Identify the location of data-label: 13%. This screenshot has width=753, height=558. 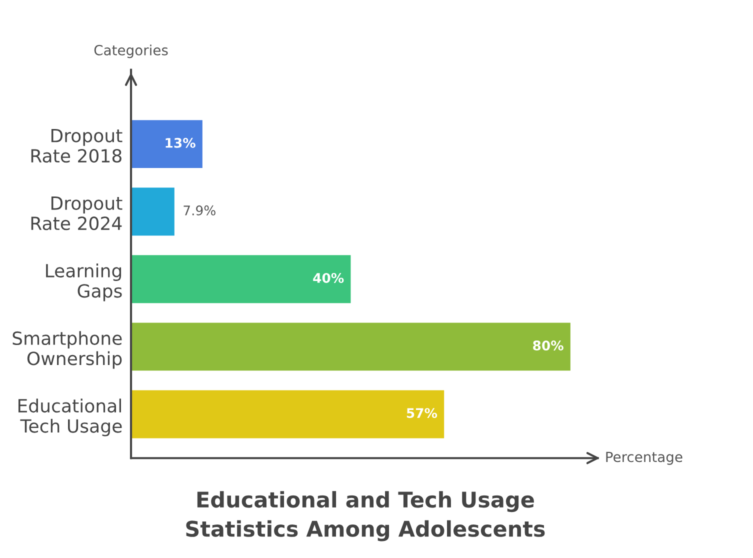
(181, 143).